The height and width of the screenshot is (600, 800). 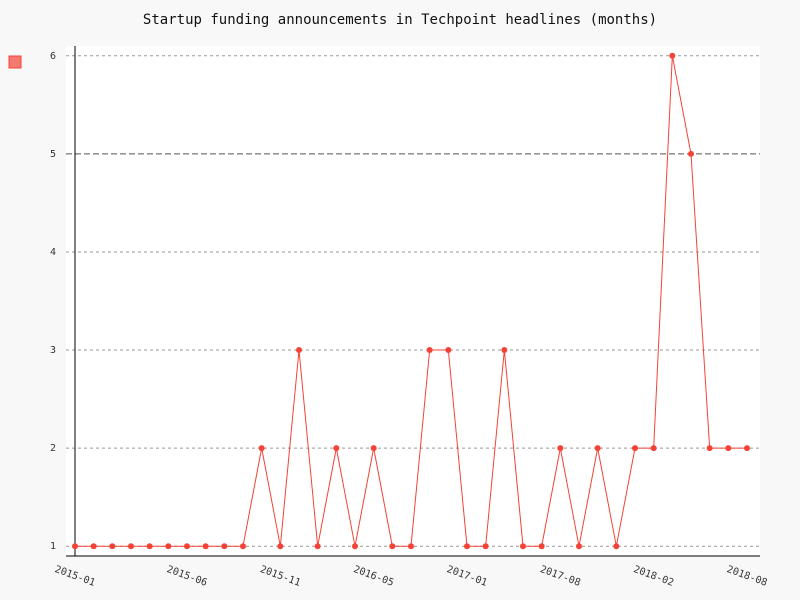 What do you see at coordinates (53, 546) in the screenshot?
I see `y-tick-label: 1` at bounding box center [53, 546].